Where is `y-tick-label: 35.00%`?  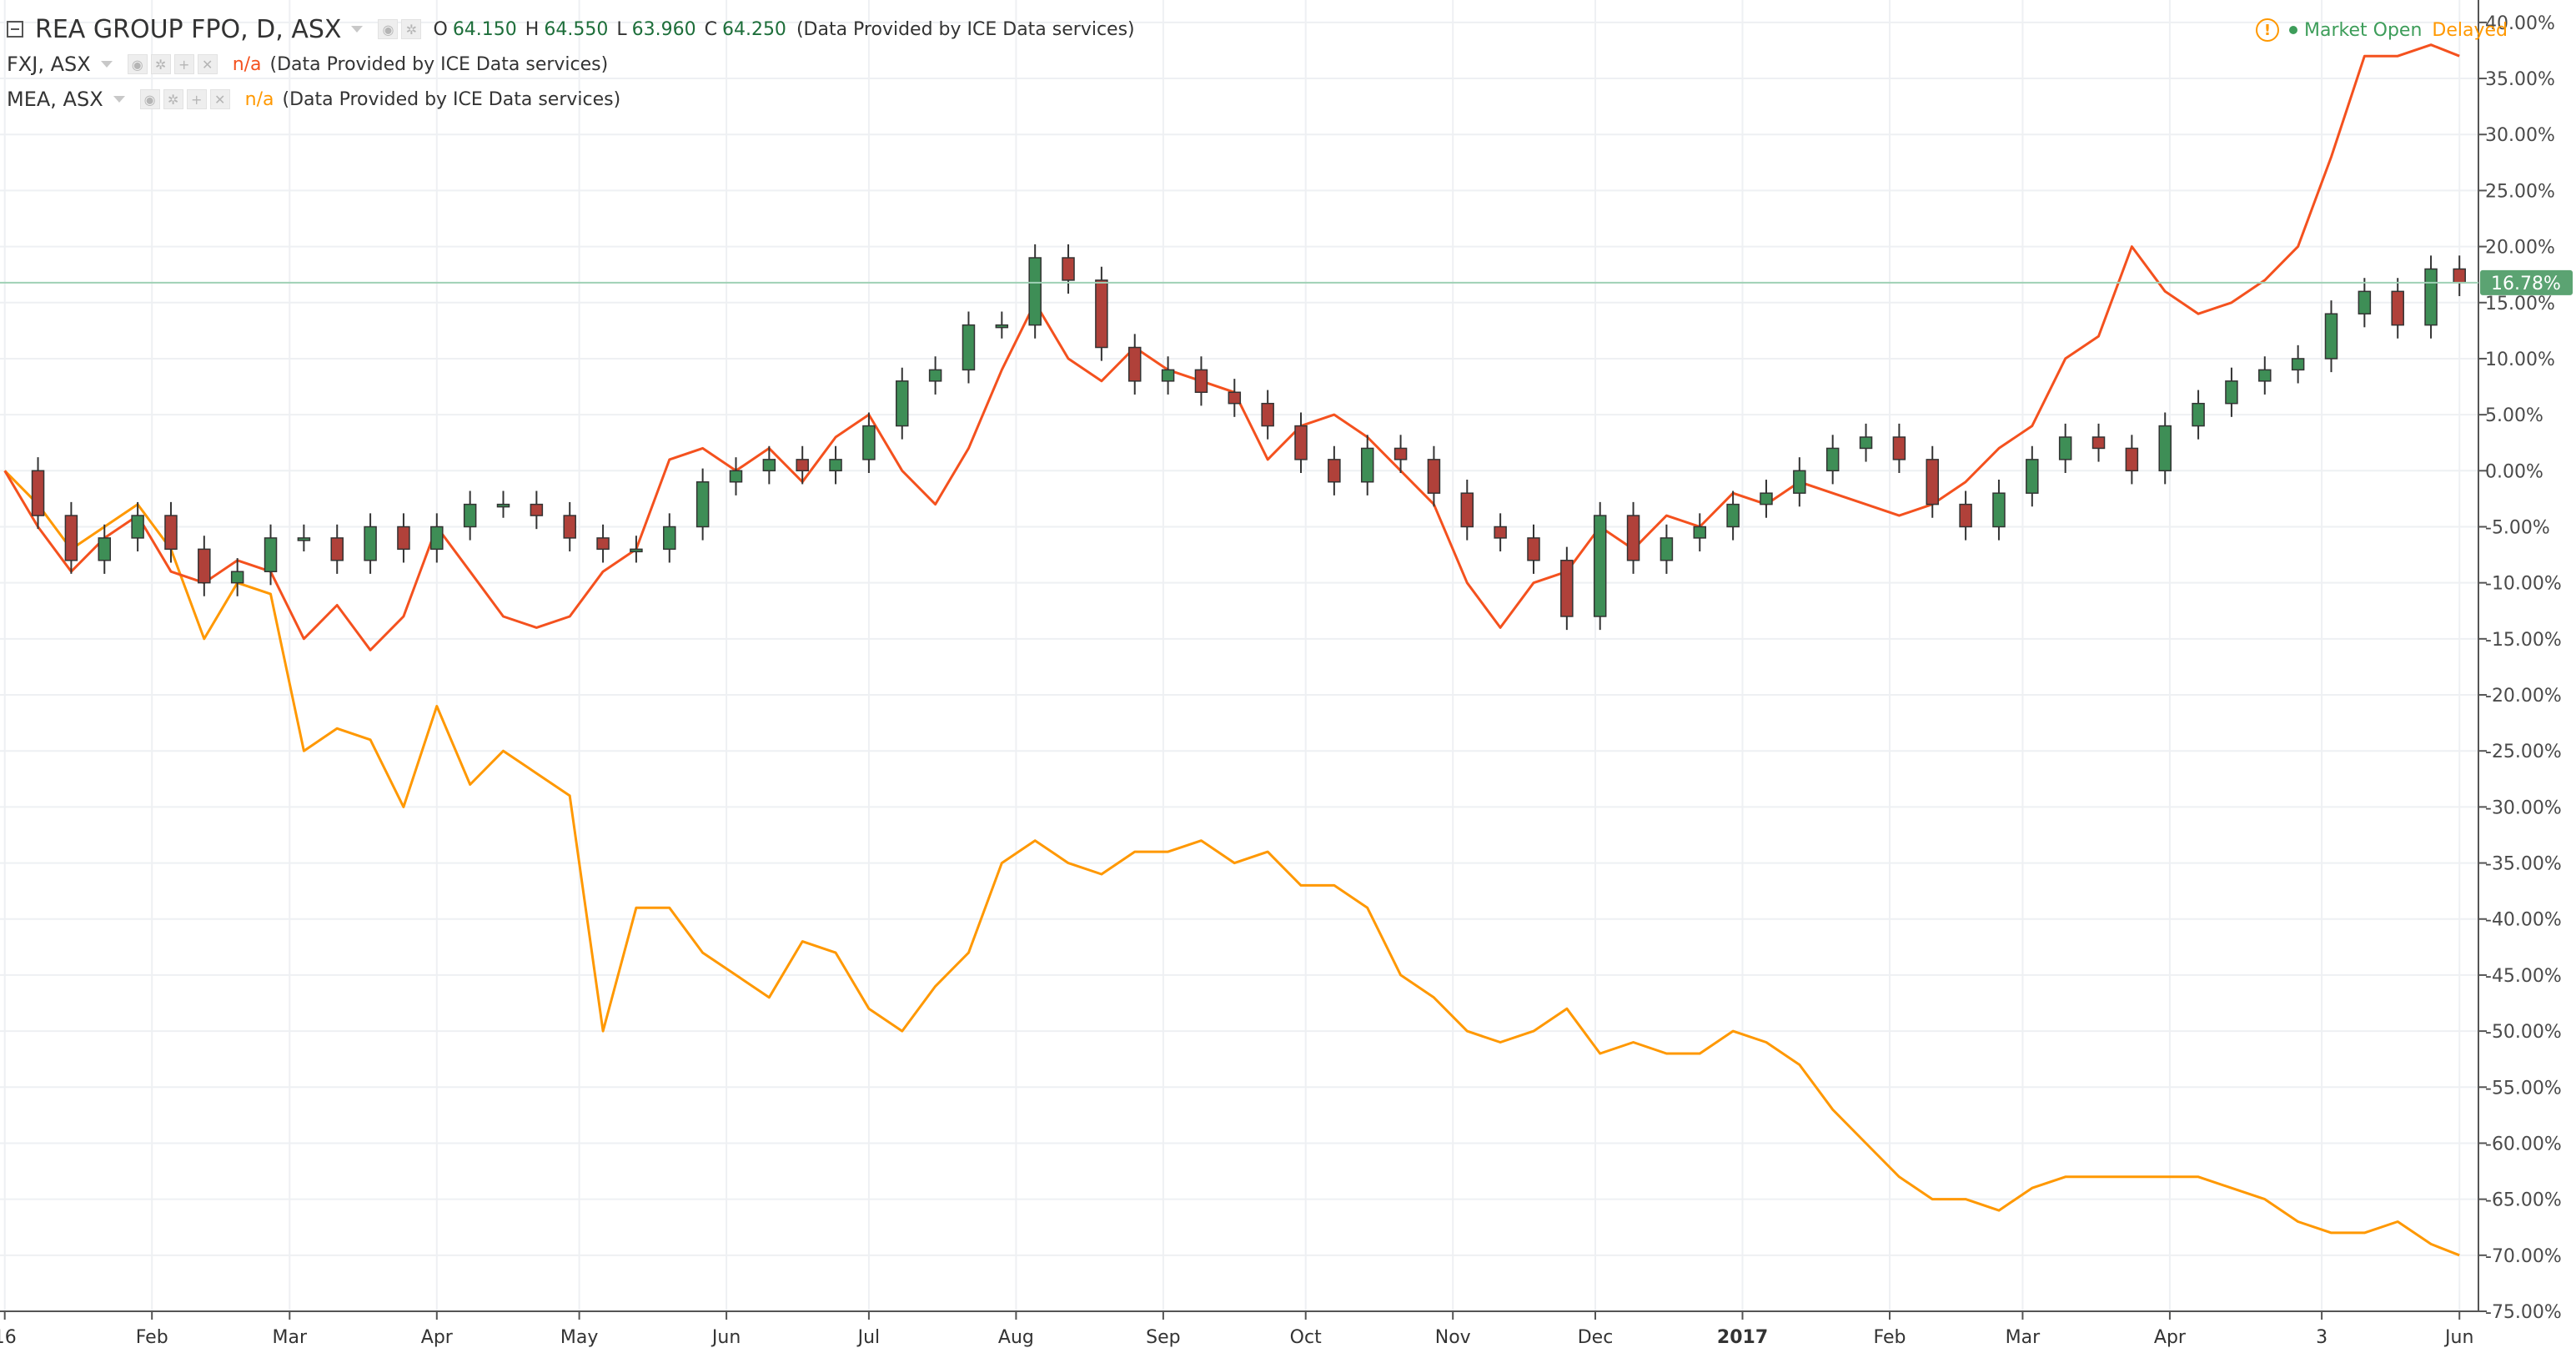
y-tick-label: 35.00% is located at coordinates (2520, 79).